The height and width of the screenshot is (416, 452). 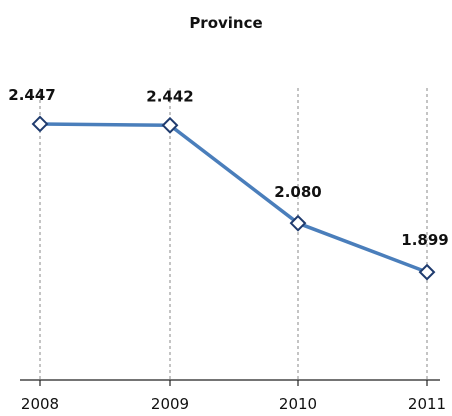 I want to click on x-tick-label: 2011, so click(x=427, y=404).